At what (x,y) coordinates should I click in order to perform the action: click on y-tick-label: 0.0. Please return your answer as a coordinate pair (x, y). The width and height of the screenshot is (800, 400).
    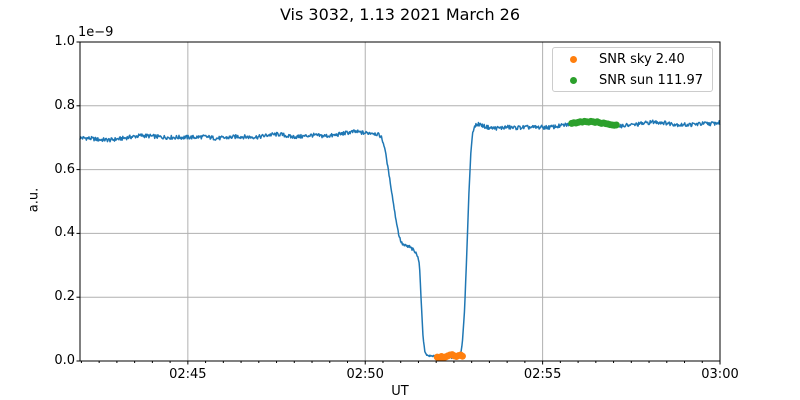
    Looking at the image, I should click on (64, 360).